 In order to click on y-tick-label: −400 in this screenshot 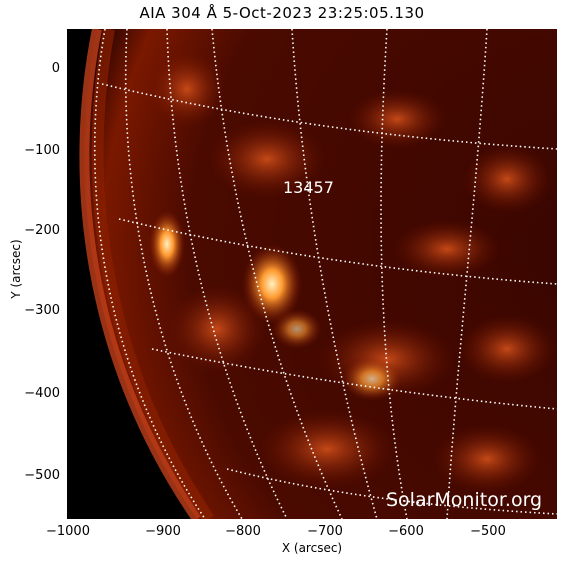, I will do `click(42, 393)`.